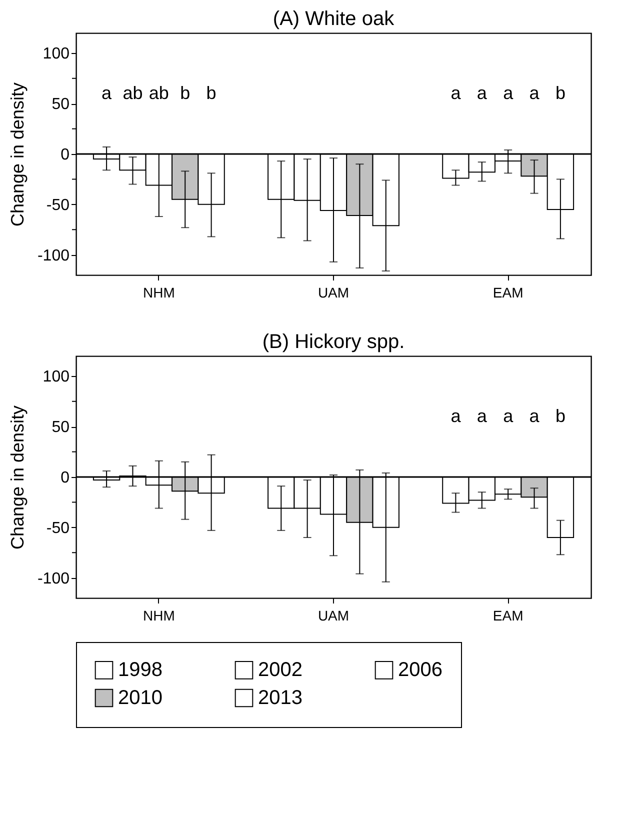 This screenshot has width=633, height=813. What do you see at coordinates (140, 698) in the screenshot?
I see `legend-label: 2010` at bounding box center [140, 698].